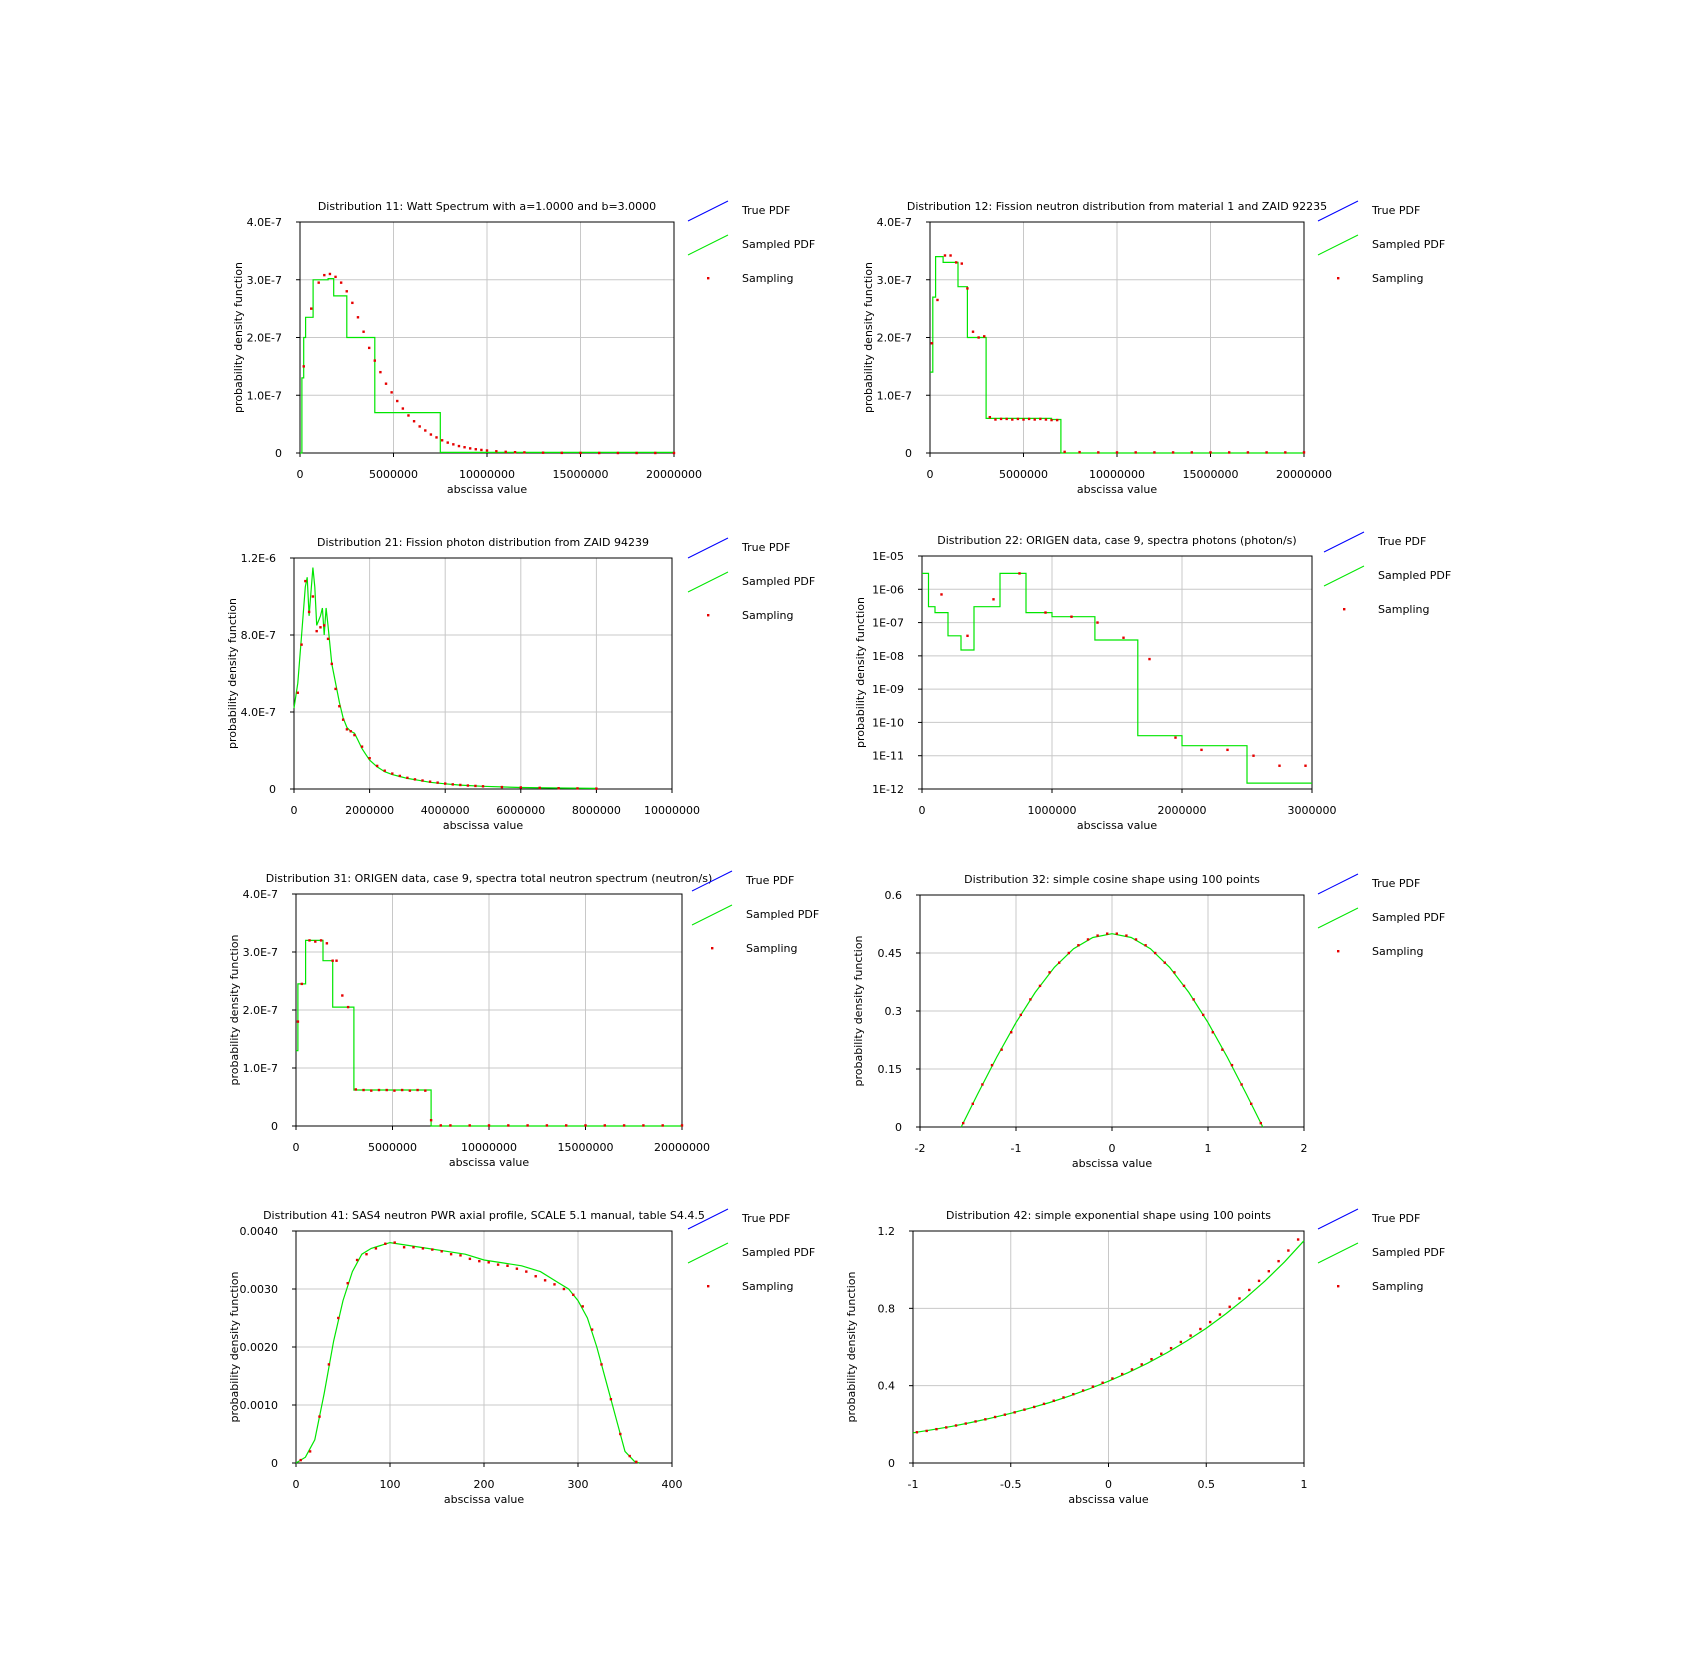 Image resolution: width=1683 pixels, height=1675 pixels. I want to click on y-tick-label: 1.2E-6, so click(258, 558).